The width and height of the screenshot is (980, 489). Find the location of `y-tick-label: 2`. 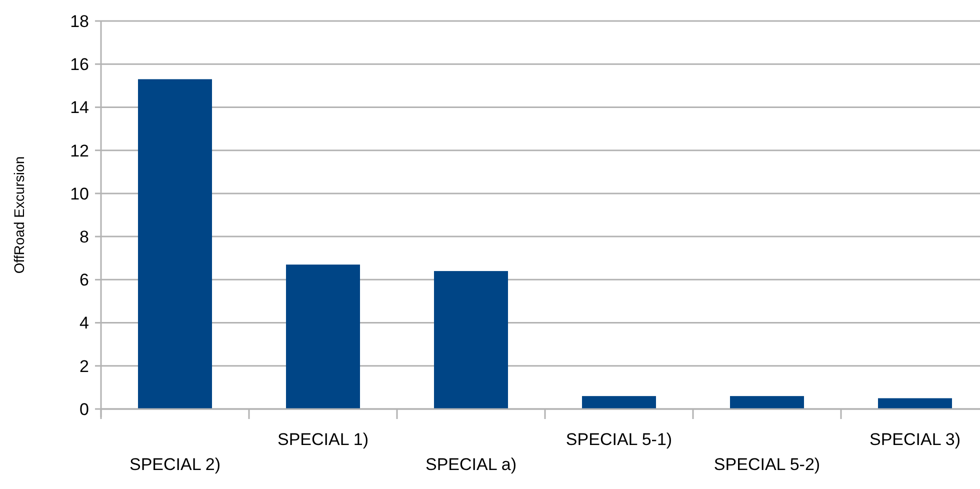

y-tick-label: 2 is located at coordinates (84, 366).